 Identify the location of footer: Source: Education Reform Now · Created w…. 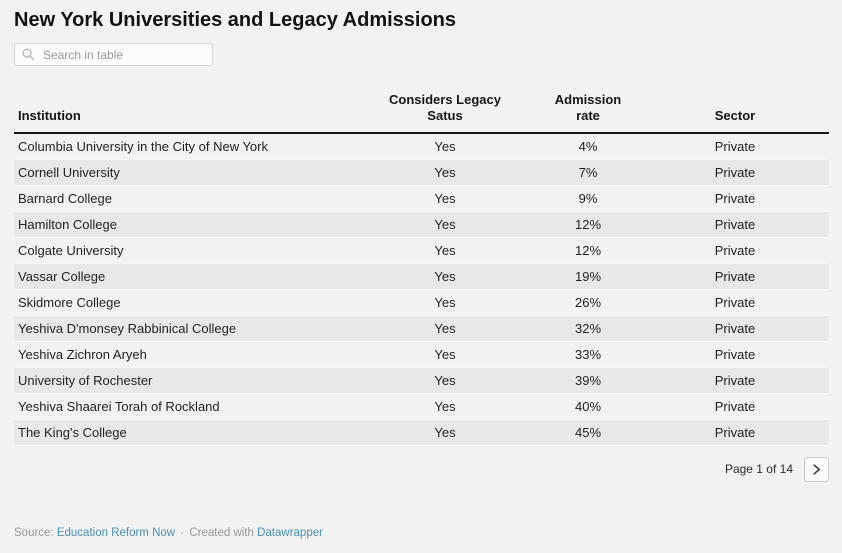
(168, 533).